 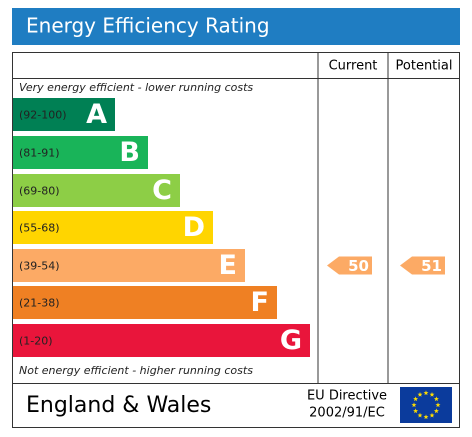 What do you see at coordinates (431, 266) in the screenshot?
I see `rating-value: 51` at bounding box center [431, 266].